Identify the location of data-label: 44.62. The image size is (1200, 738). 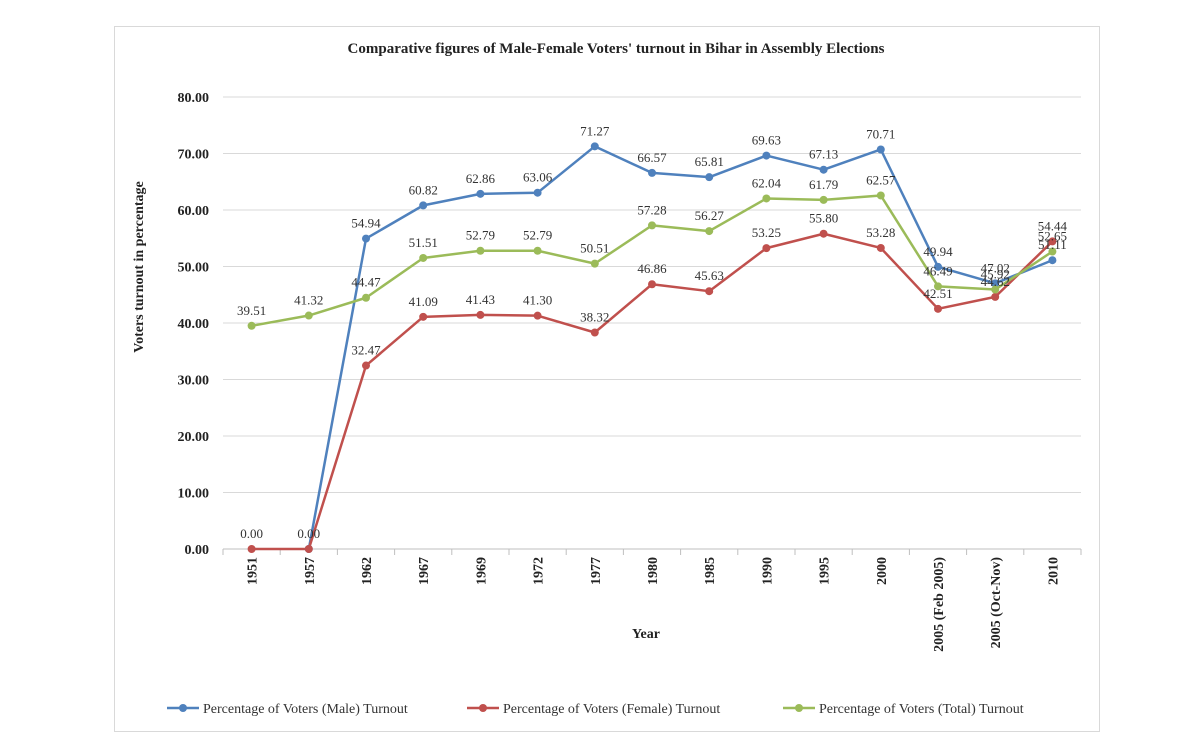
(995, 281).